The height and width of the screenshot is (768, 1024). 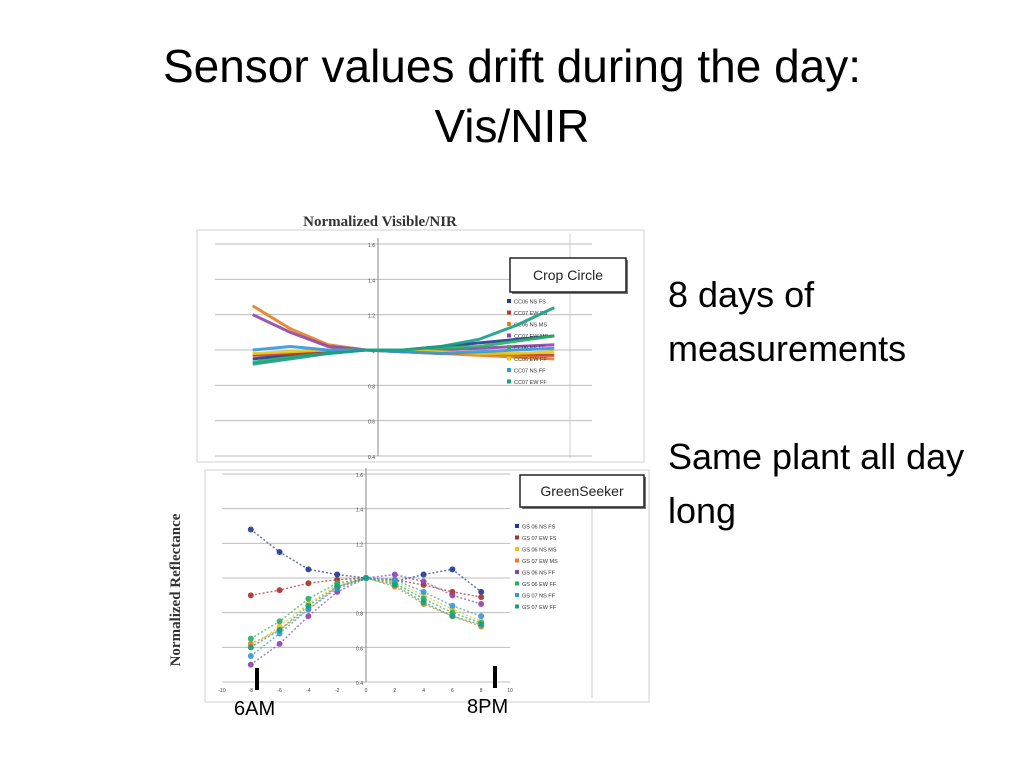 I want to click on legend-label: CC06 NS FS, so click(x=530, y=303).